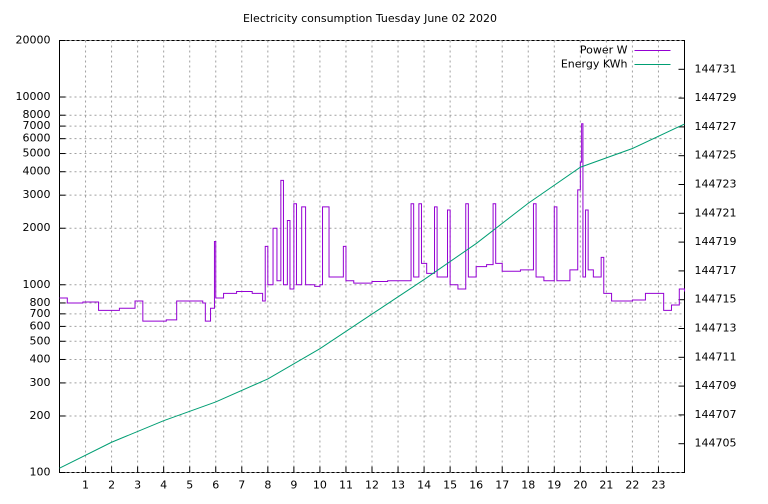  I want to click on x-tick-label: 8, so click(267, 485).